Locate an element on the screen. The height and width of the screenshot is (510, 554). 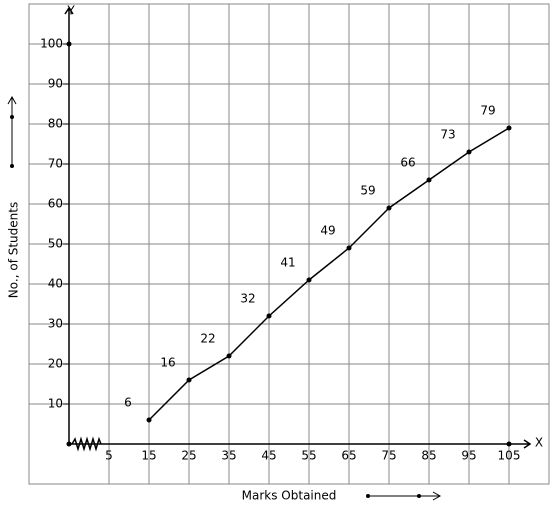
data-label: 22 is located at coordinates (207, 339).